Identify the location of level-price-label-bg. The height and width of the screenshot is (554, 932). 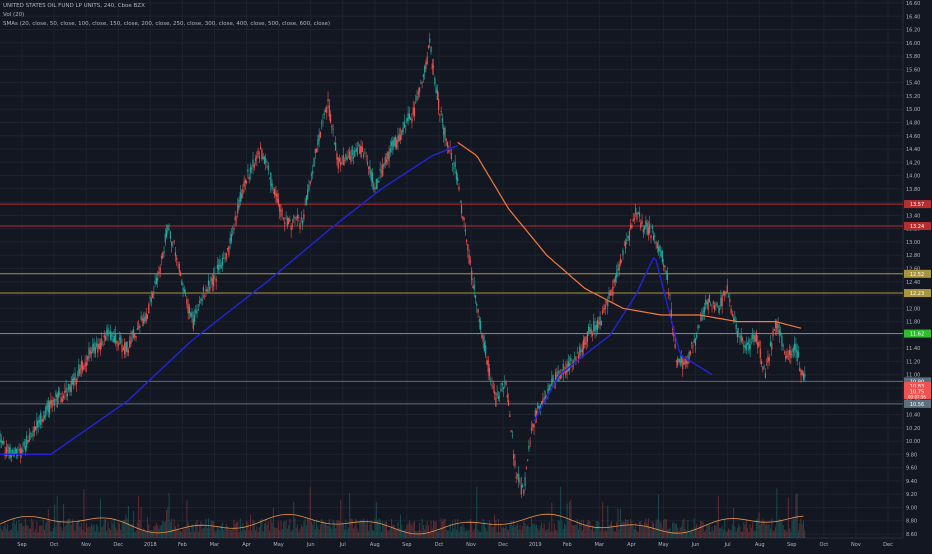
(917, 204).